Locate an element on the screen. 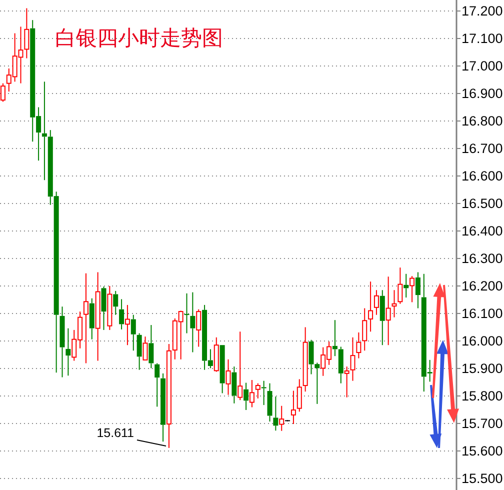  y-tick-label: 17.200 is located at coordinates (482, 11).